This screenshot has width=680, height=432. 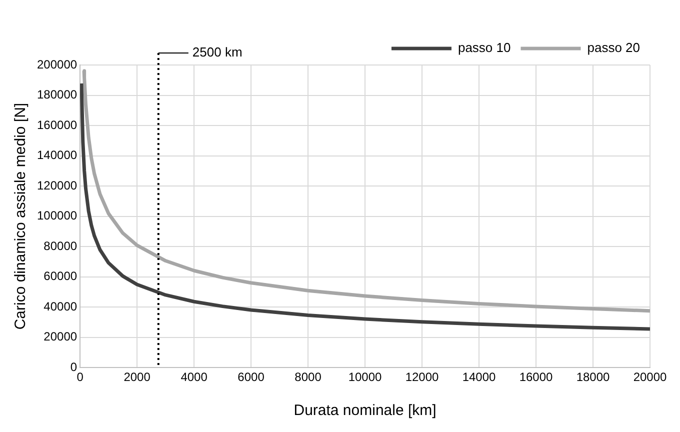 I want to click on y-tick-label: 60000, so click(x=61, y=276).